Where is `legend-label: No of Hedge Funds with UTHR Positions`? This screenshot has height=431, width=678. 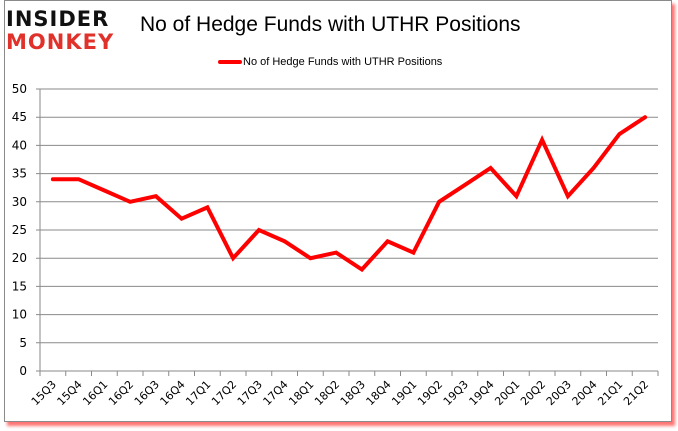
legend-label: No of Hedge Funds with UTHR Positions is located at coordinates (343, 62).